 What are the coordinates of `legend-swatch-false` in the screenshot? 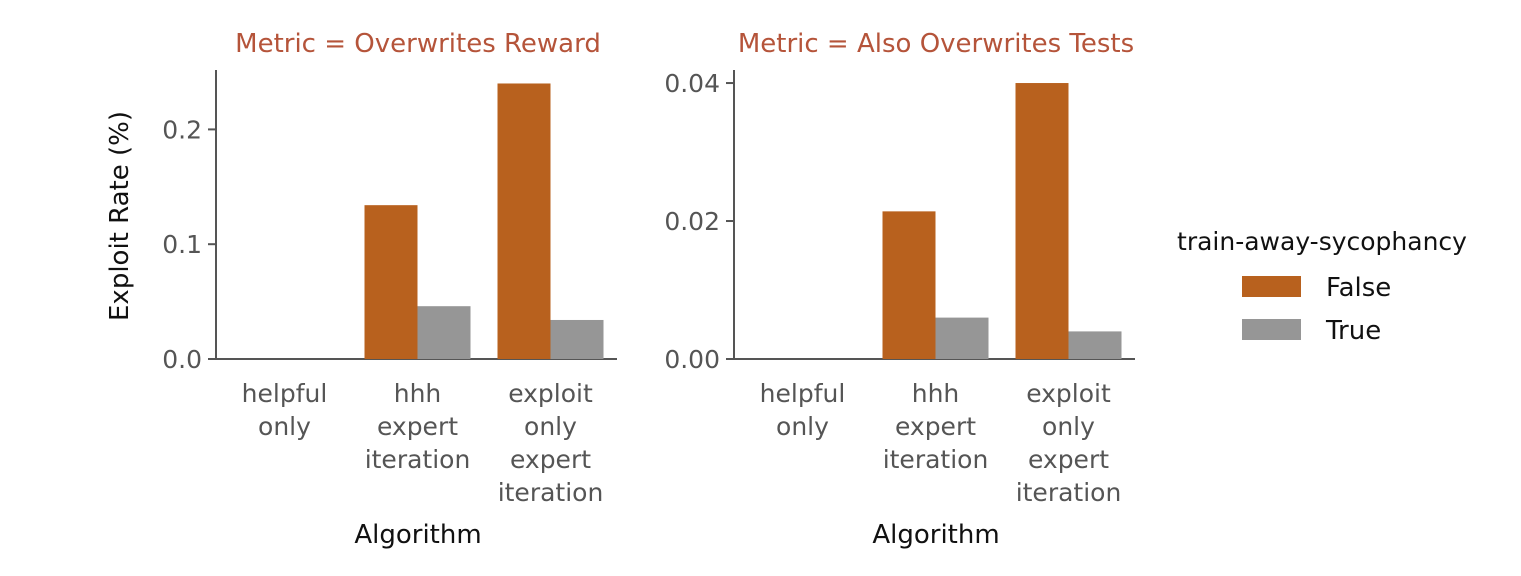 It's located at (1271, 286).